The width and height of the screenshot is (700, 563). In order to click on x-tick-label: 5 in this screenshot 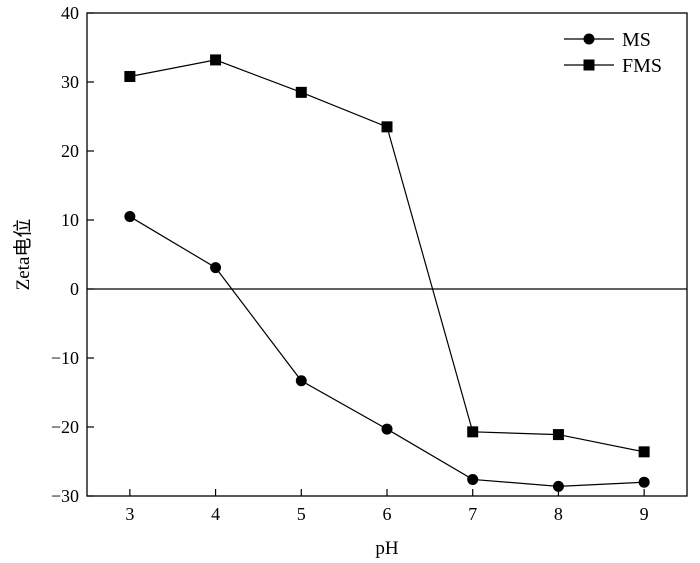, I will do `click(301, 514)`.